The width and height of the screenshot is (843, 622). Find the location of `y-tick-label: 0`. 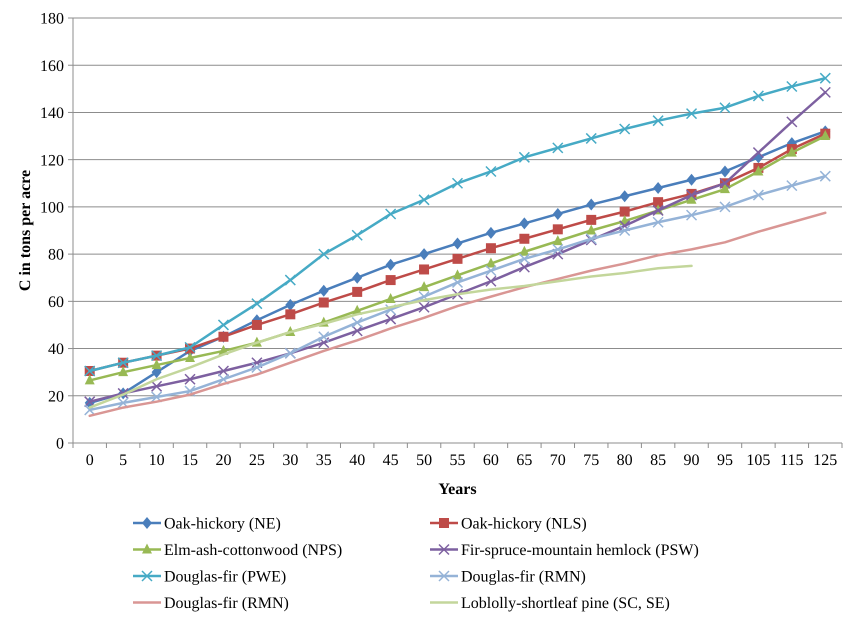

y-tick-label: 0 is located at coordinates (60, 444).